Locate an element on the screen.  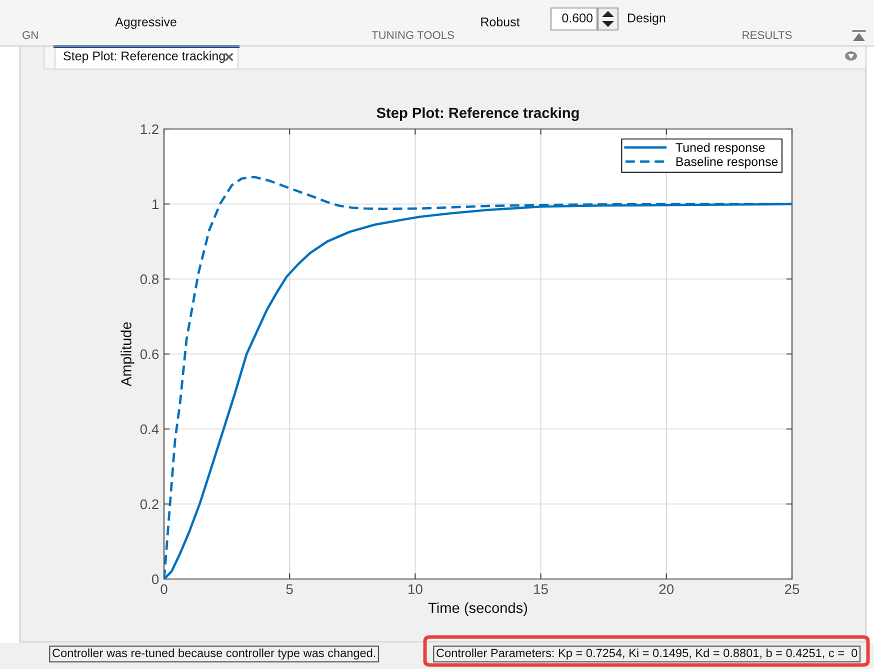
text: Design is located at coordinates (647, 19).